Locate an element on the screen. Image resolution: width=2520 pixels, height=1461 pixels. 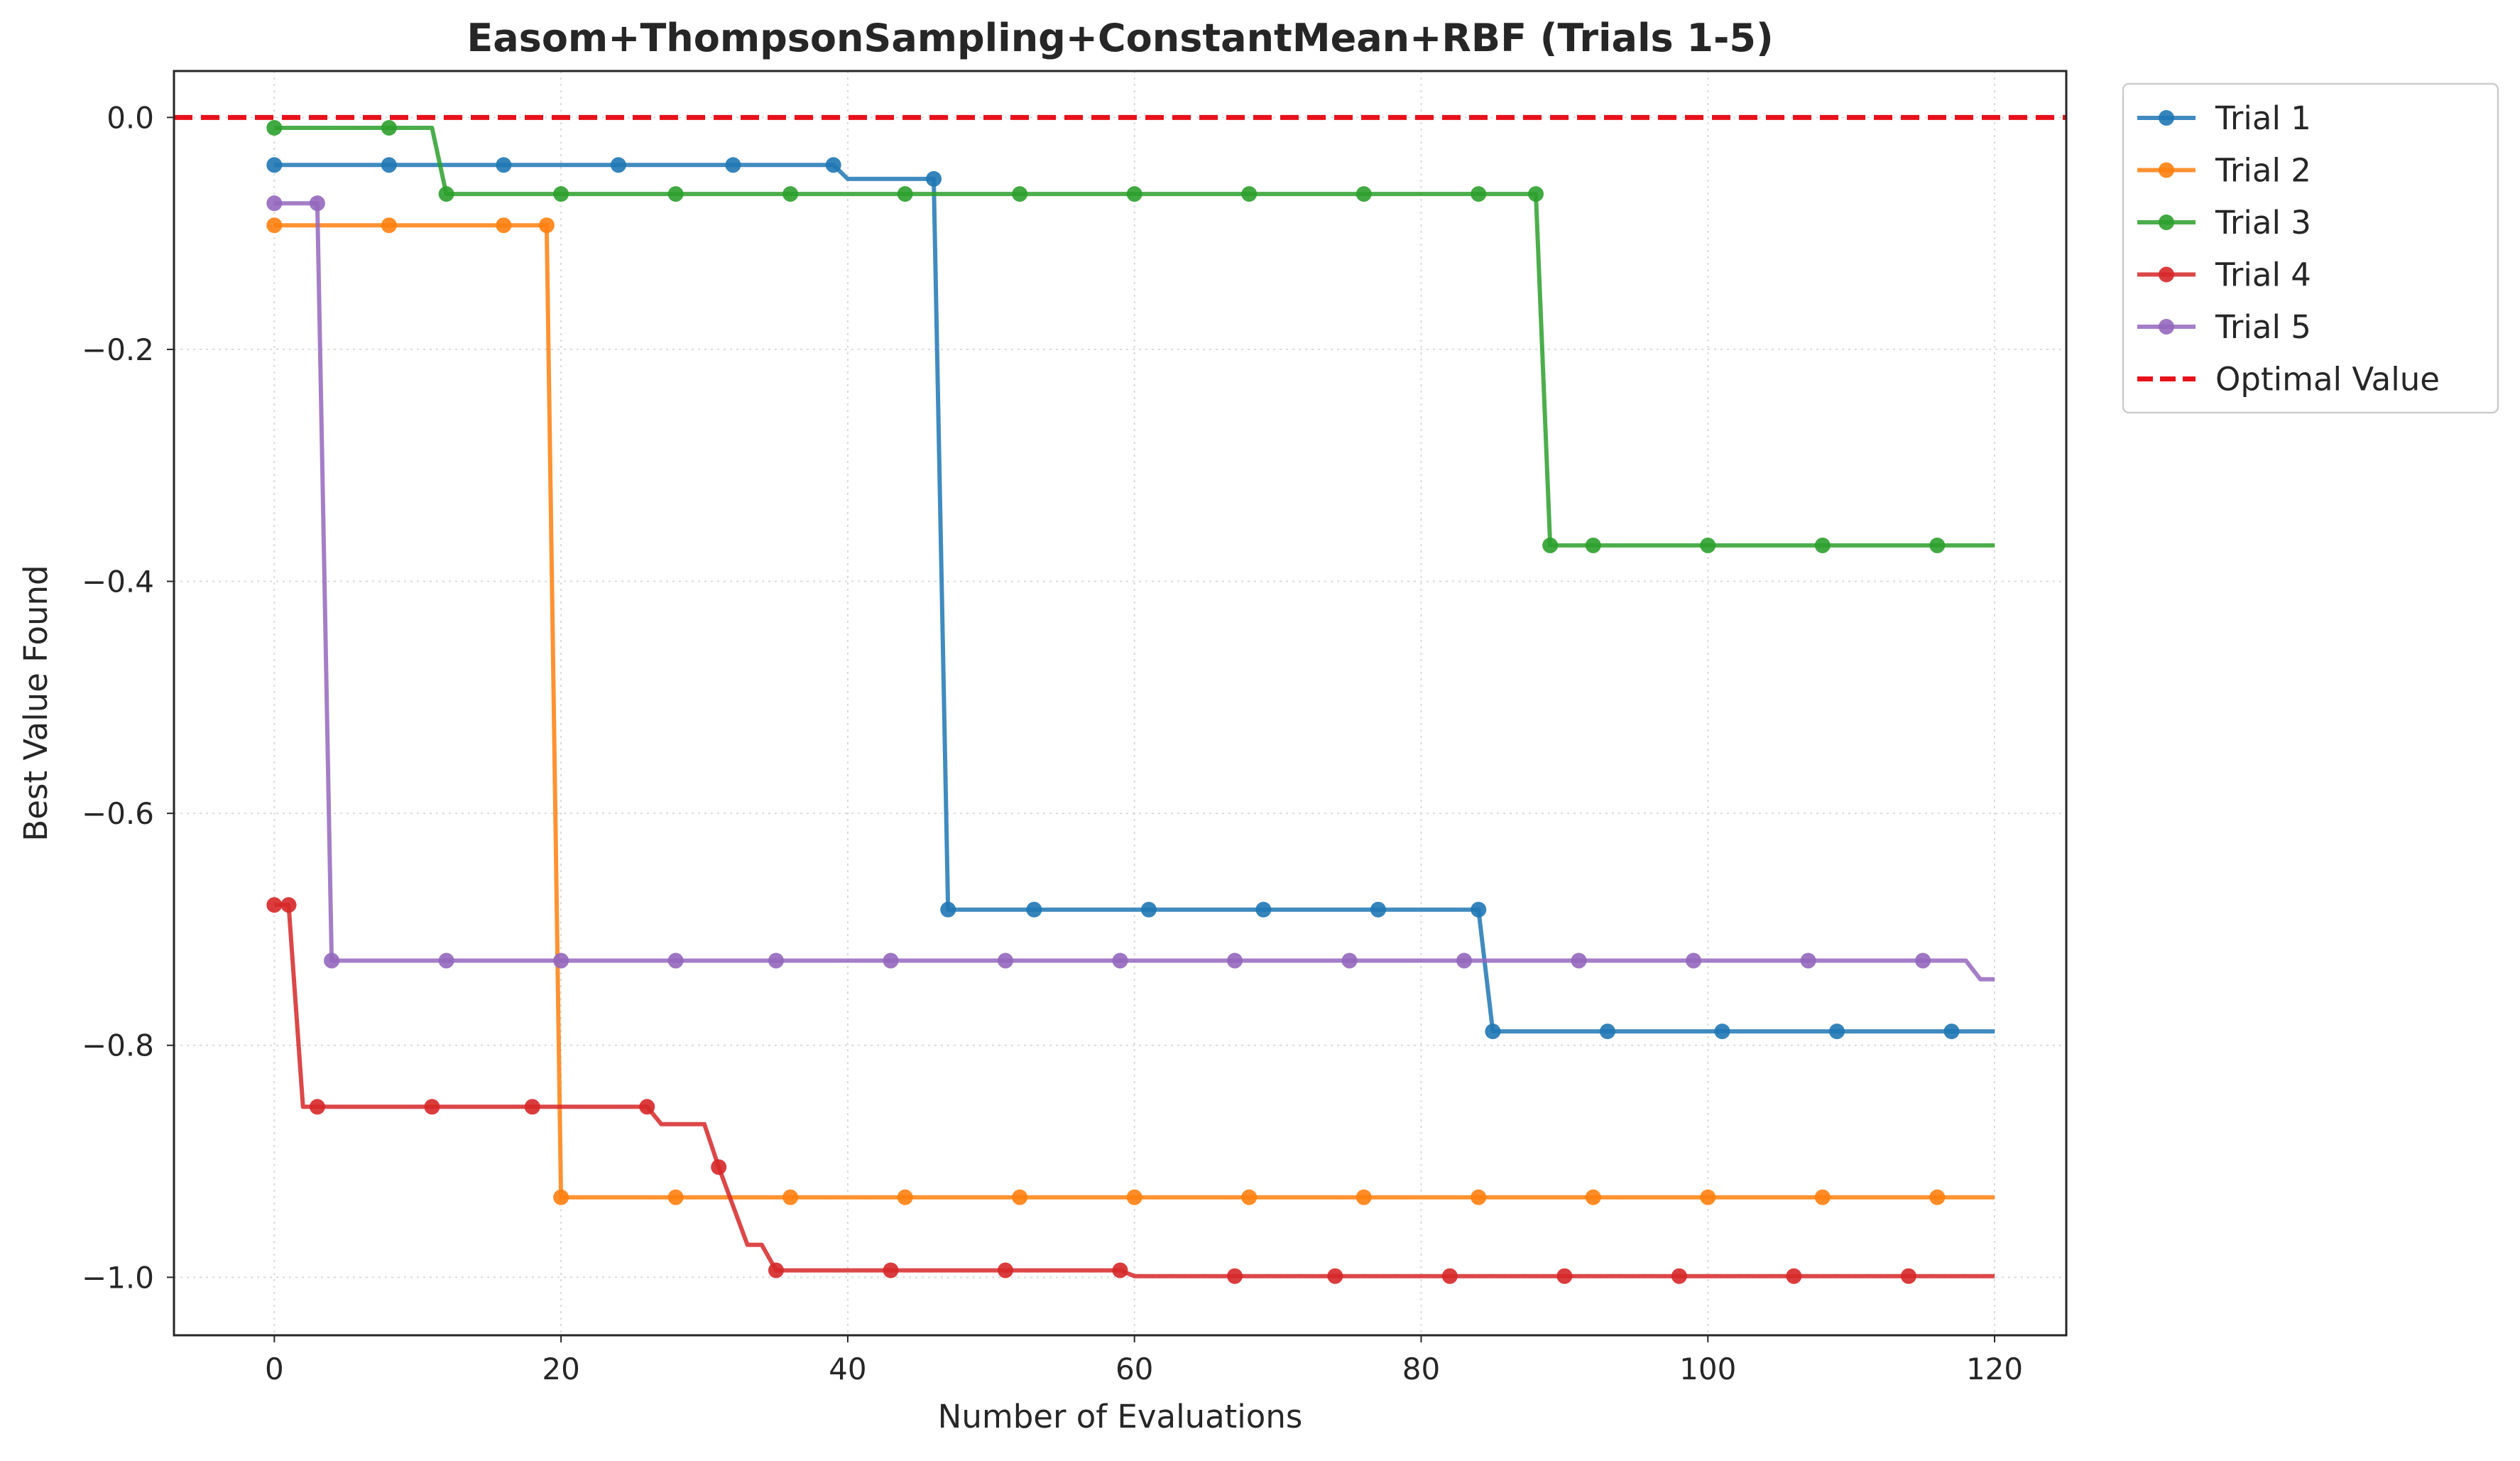
legend-item: Trial 5 is located at coordinates (2224, 327).